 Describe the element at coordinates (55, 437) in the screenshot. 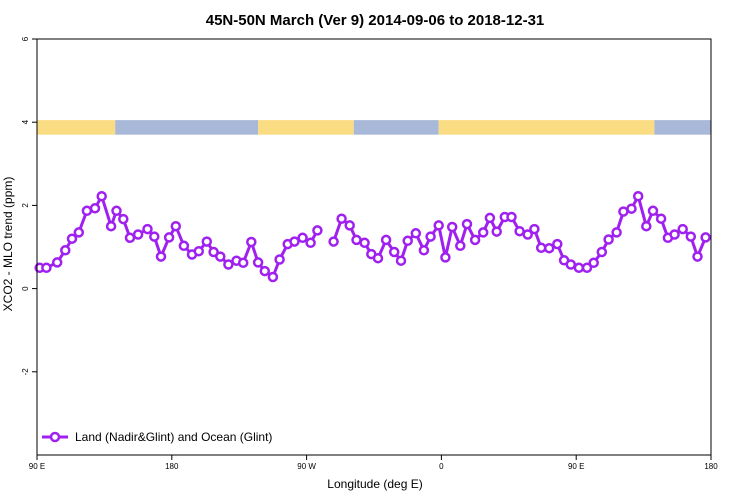

I see `legend-marker` at that location.